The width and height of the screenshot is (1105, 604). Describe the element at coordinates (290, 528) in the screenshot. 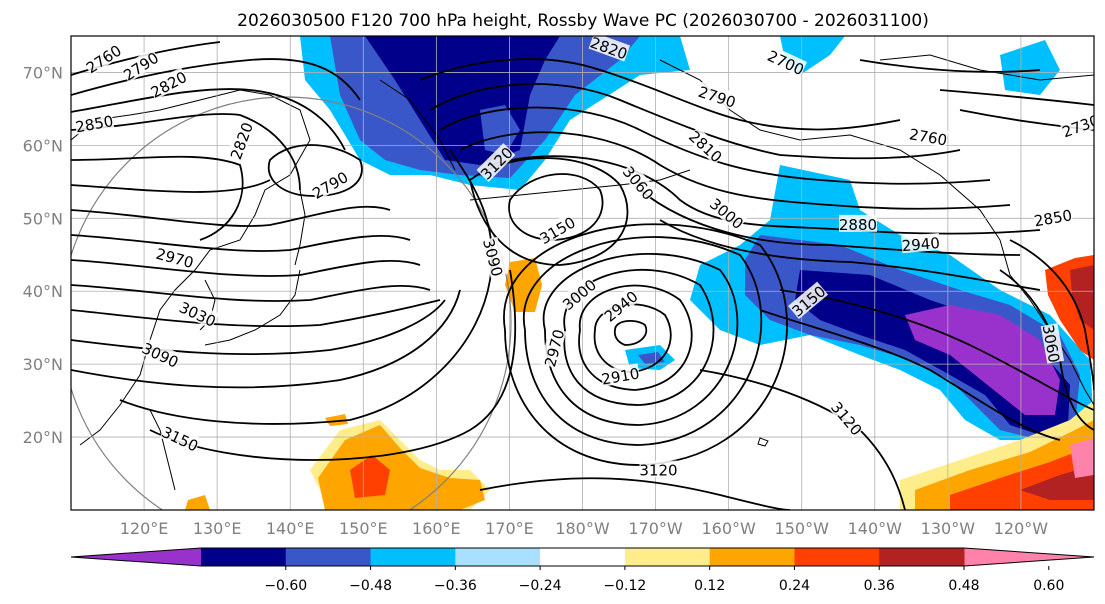

I see `longitude-label: 140°E` at that location.